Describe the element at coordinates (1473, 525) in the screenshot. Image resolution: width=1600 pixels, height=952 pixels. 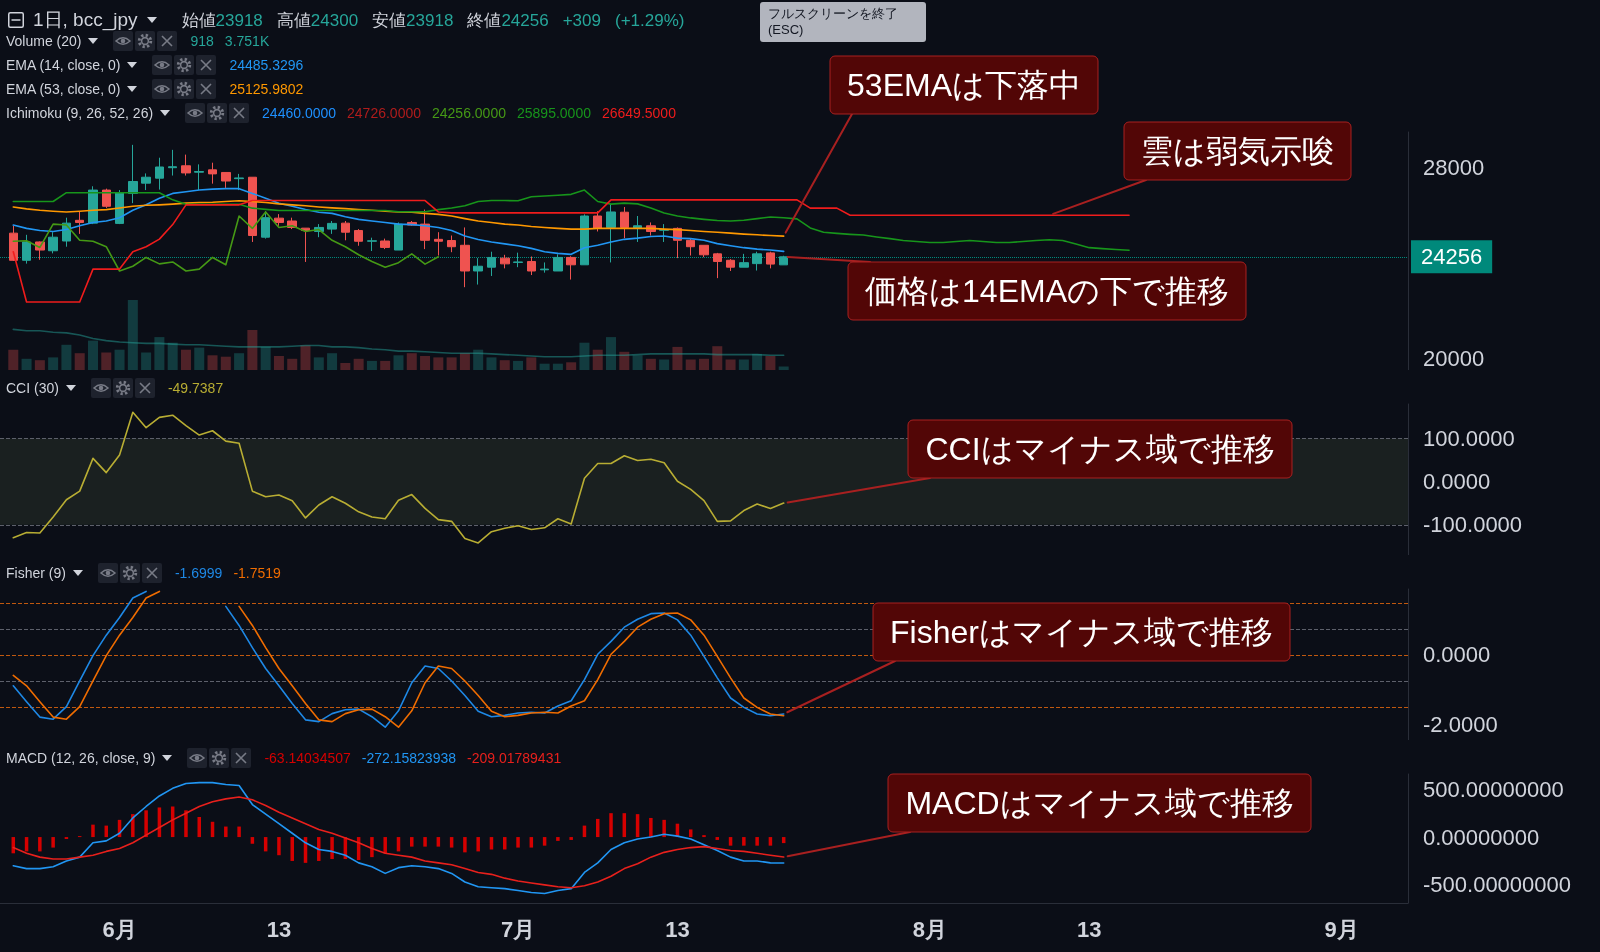
I see `y-tick-label: -100.0000` at that location.